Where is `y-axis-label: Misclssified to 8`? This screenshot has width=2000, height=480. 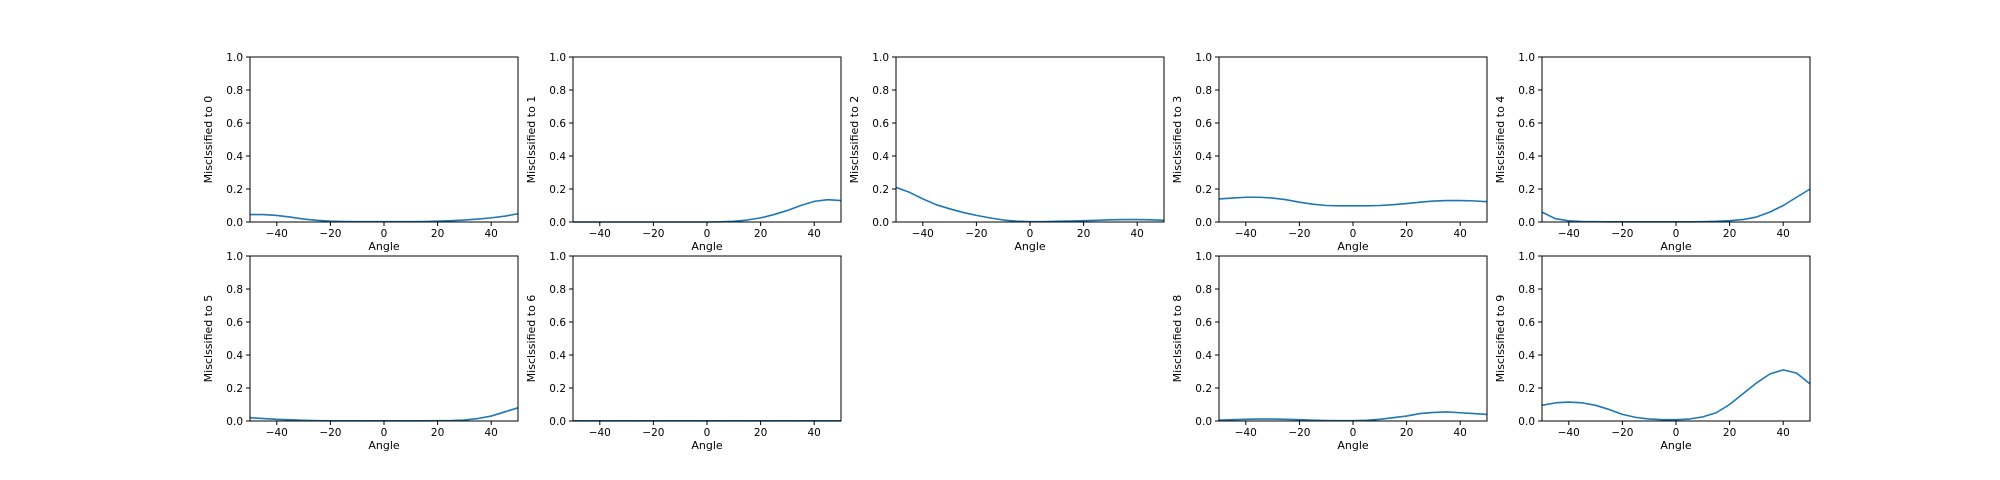 y-axis-label: Misclssified to 8 is located at coordinates (1177, 339).